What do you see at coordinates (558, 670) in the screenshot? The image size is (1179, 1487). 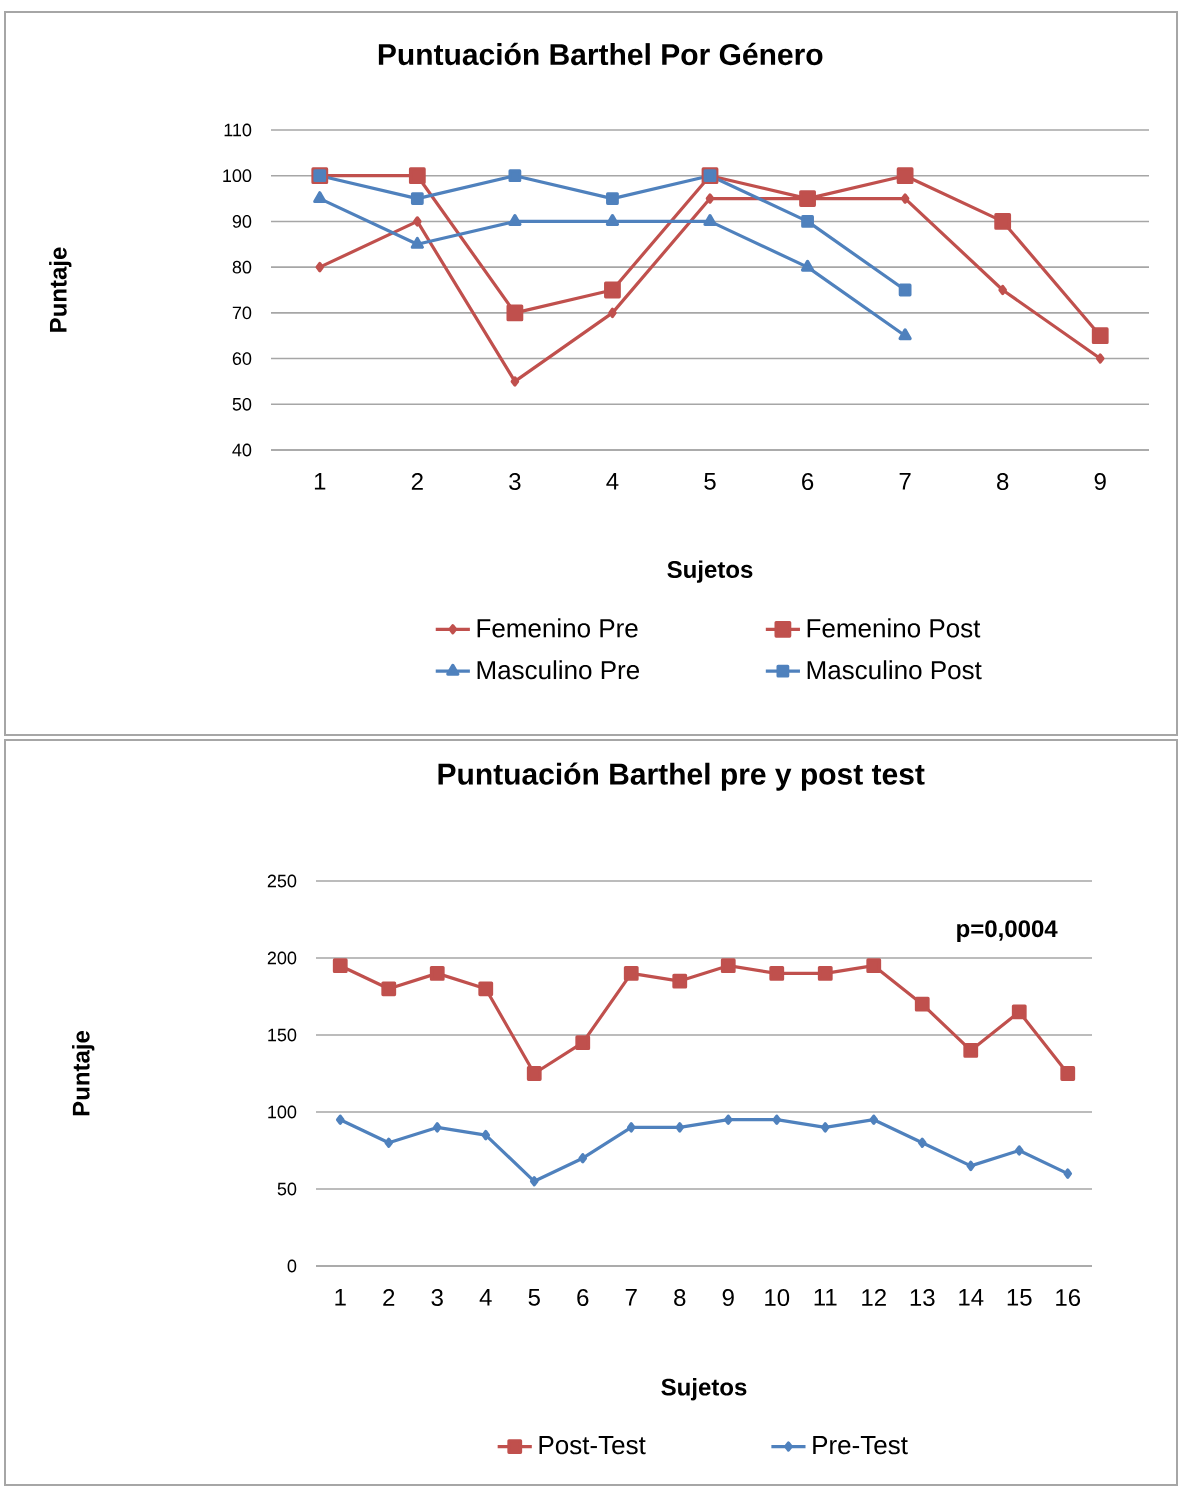 I see `legend-label: Masculino Pre` at bounding box center [558, 670].